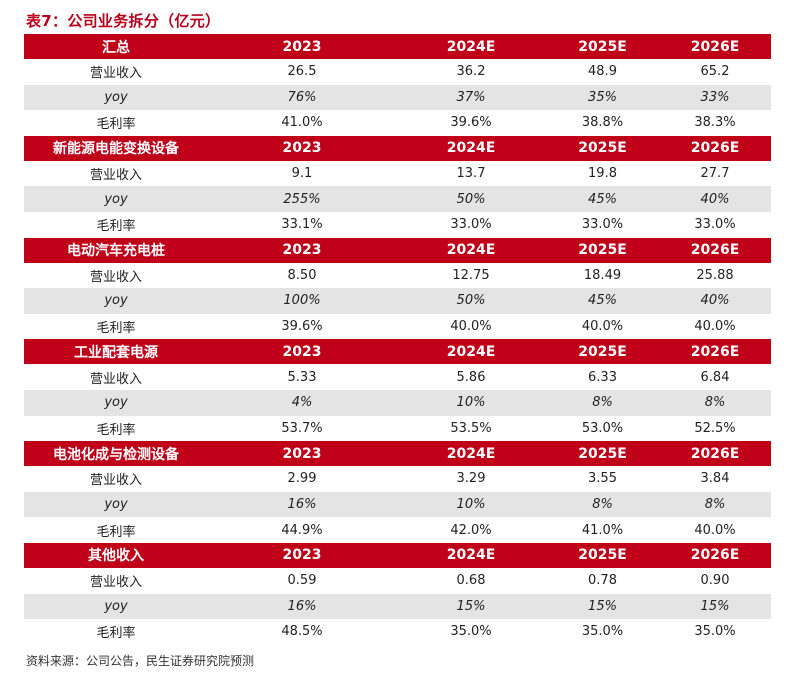 The image size is (794, 684). Describe the element at coordinates (471, 581) in the screenshot. I see `value-cell: 0.68` at that location.